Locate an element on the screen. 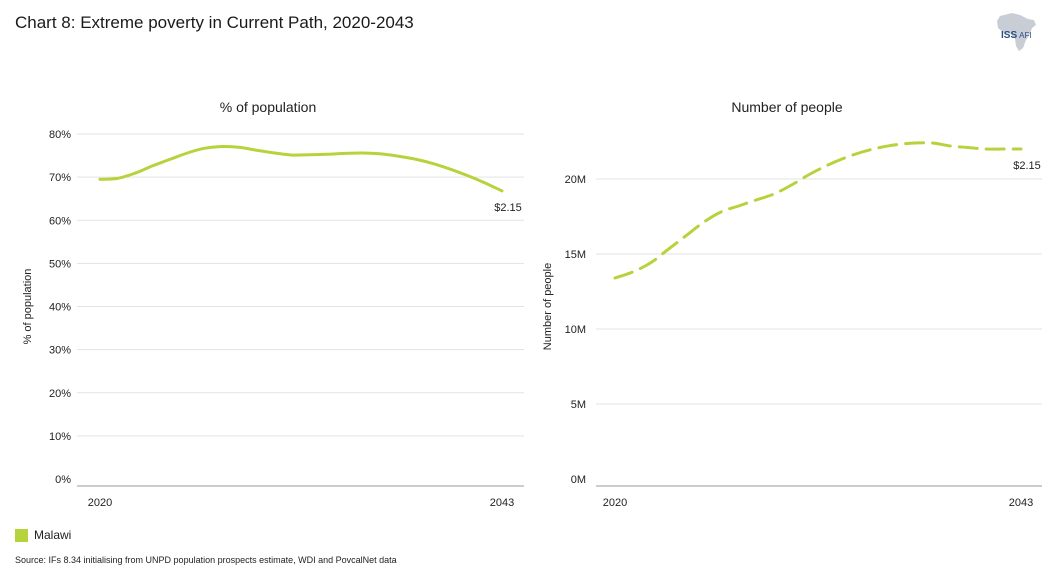  y-tick-label: 50% is located at coordinates (60, 264).